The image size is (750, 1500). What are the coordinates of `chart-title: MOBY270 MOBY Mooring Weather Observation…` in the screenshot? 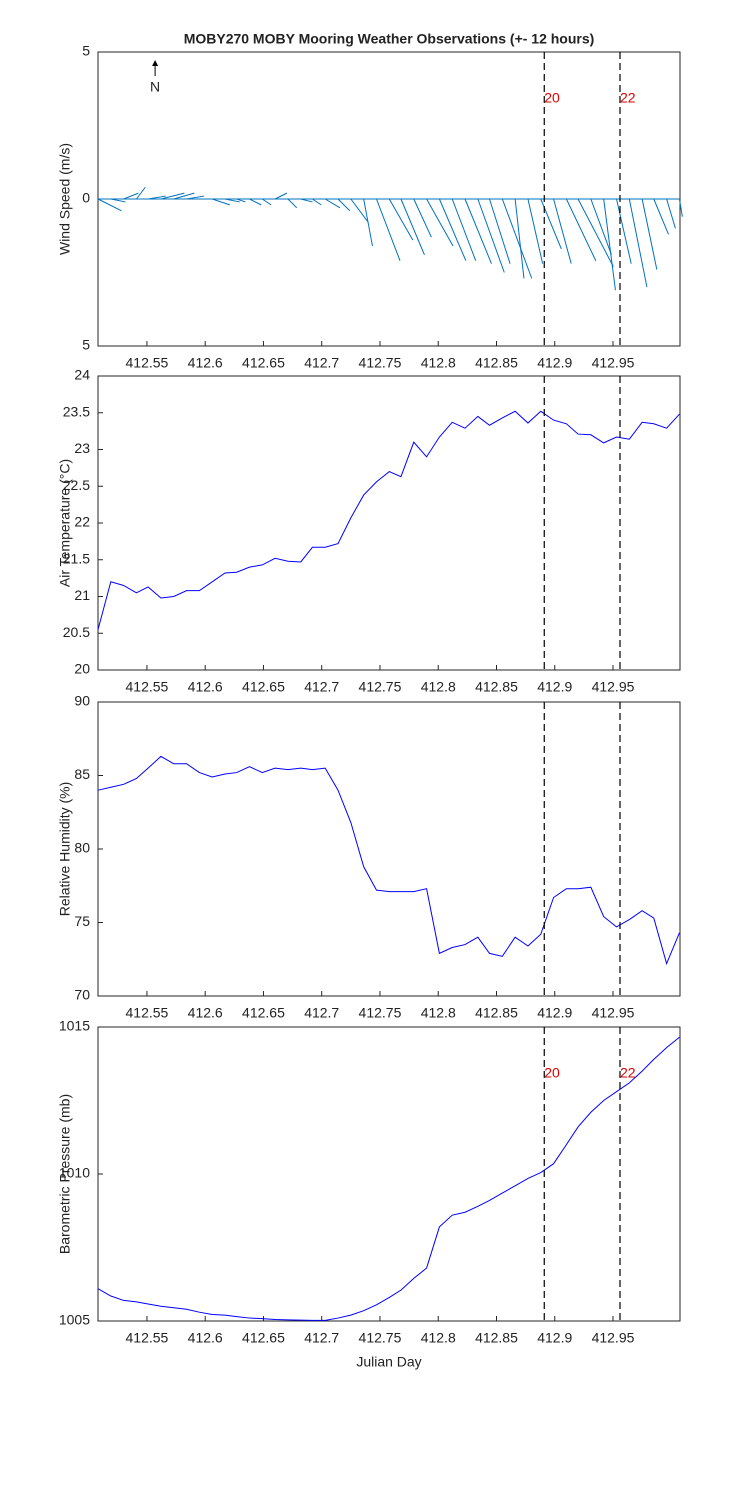 It's located at (389, 39).